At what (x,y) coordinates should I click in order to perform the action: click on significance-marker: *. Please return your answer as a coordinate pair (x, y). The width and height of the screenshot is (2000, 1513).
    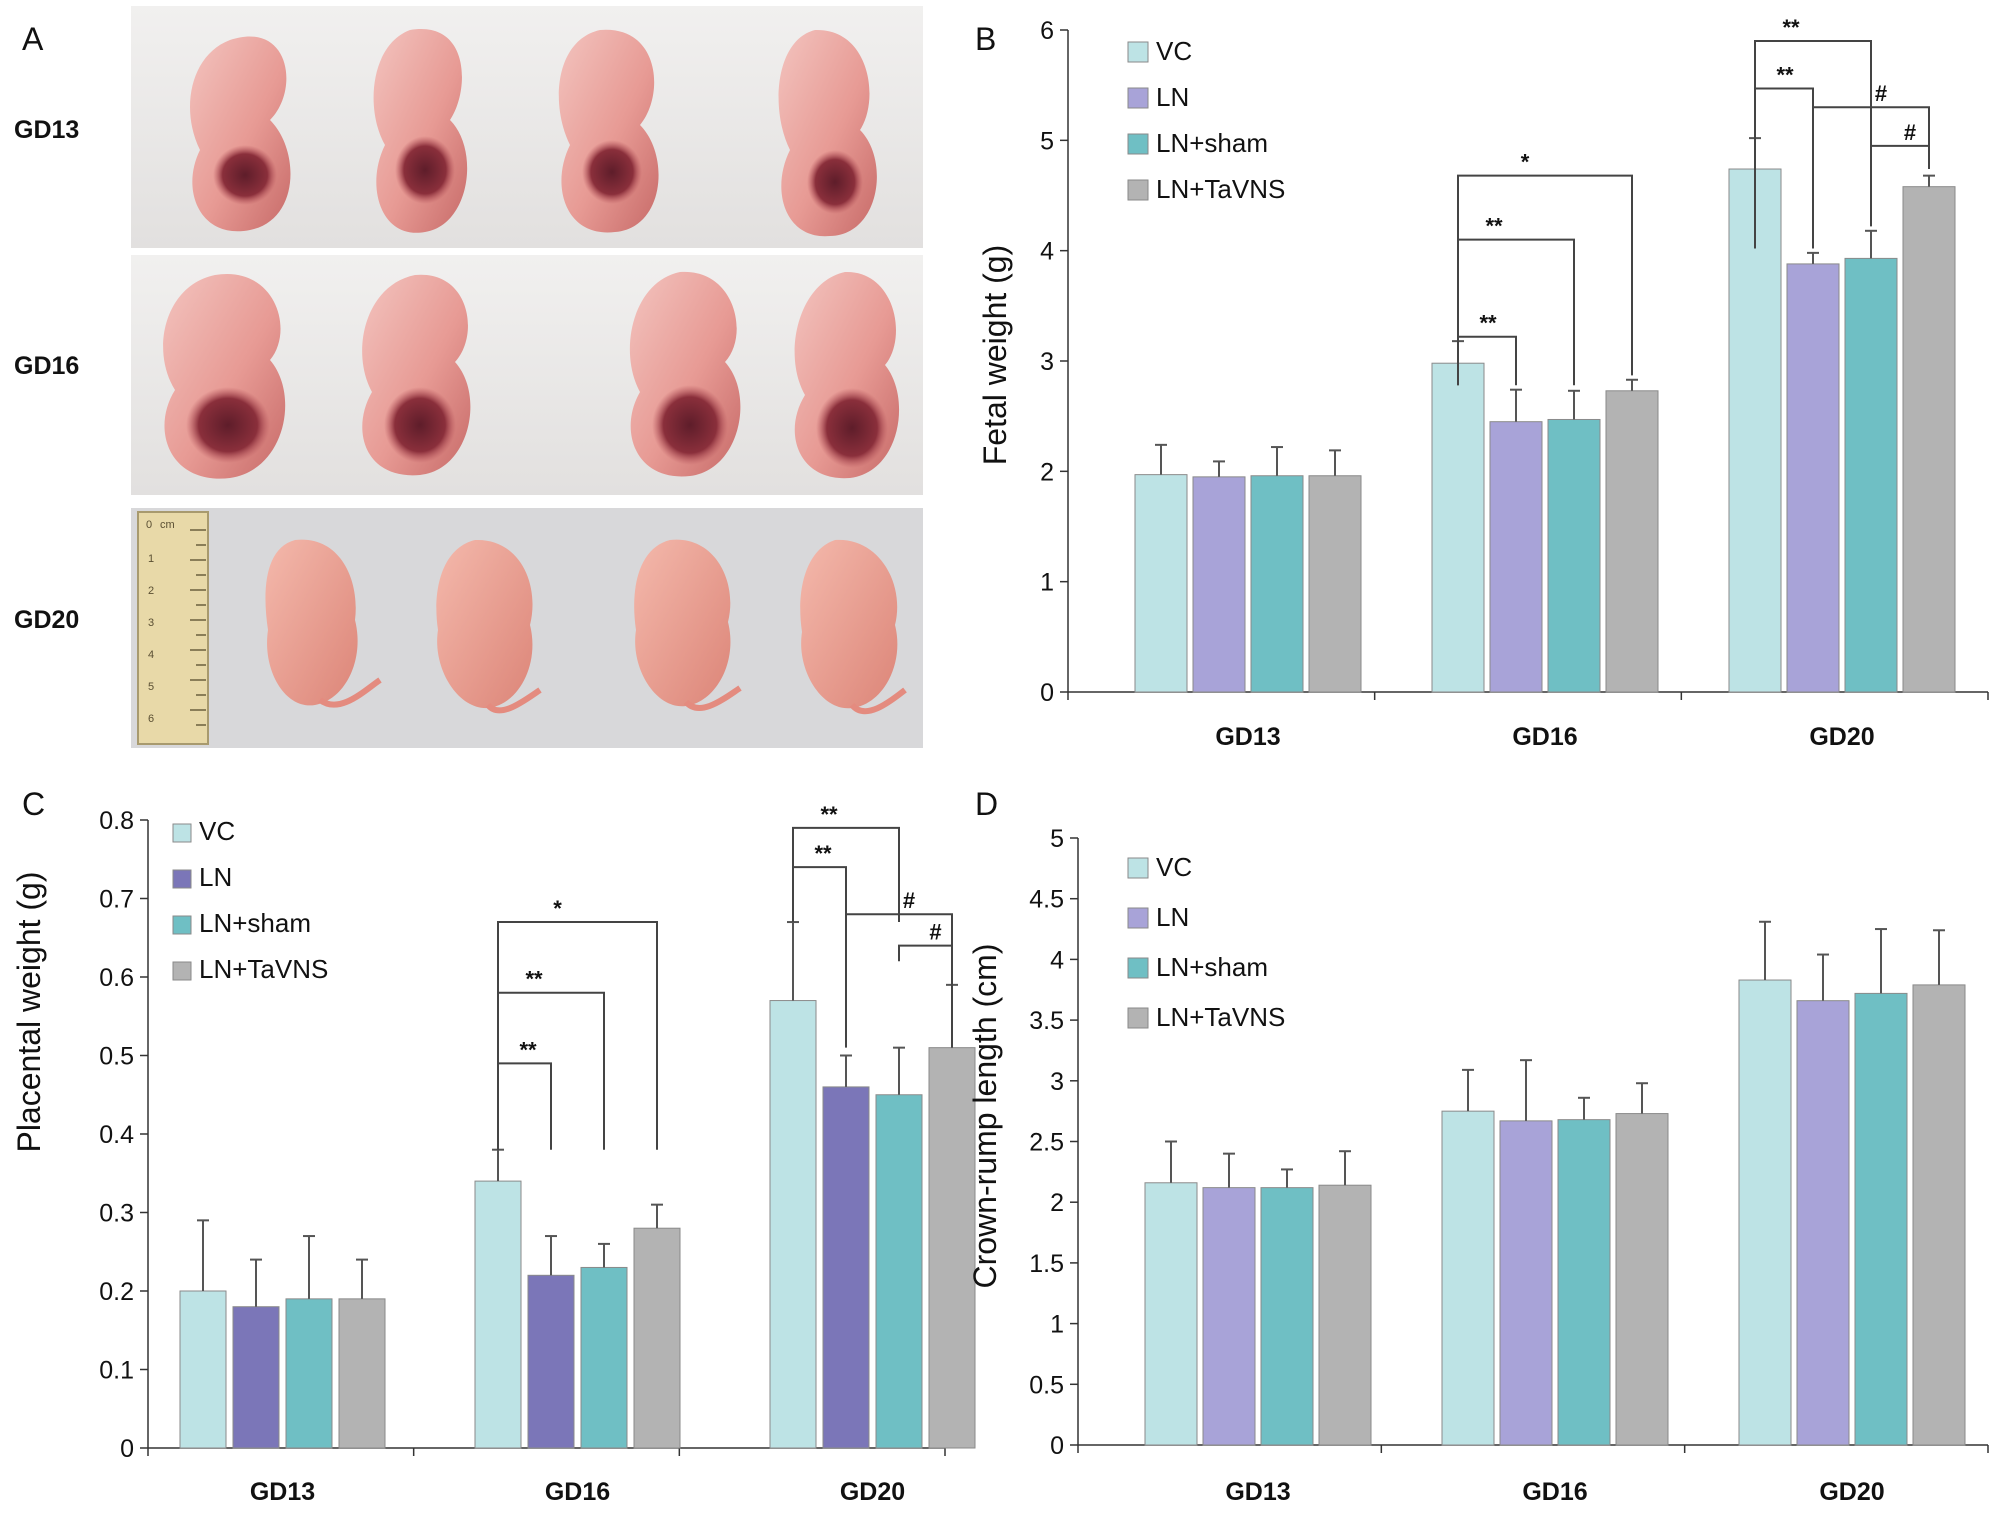
    Looking at the image, I should click on (1525, 162).